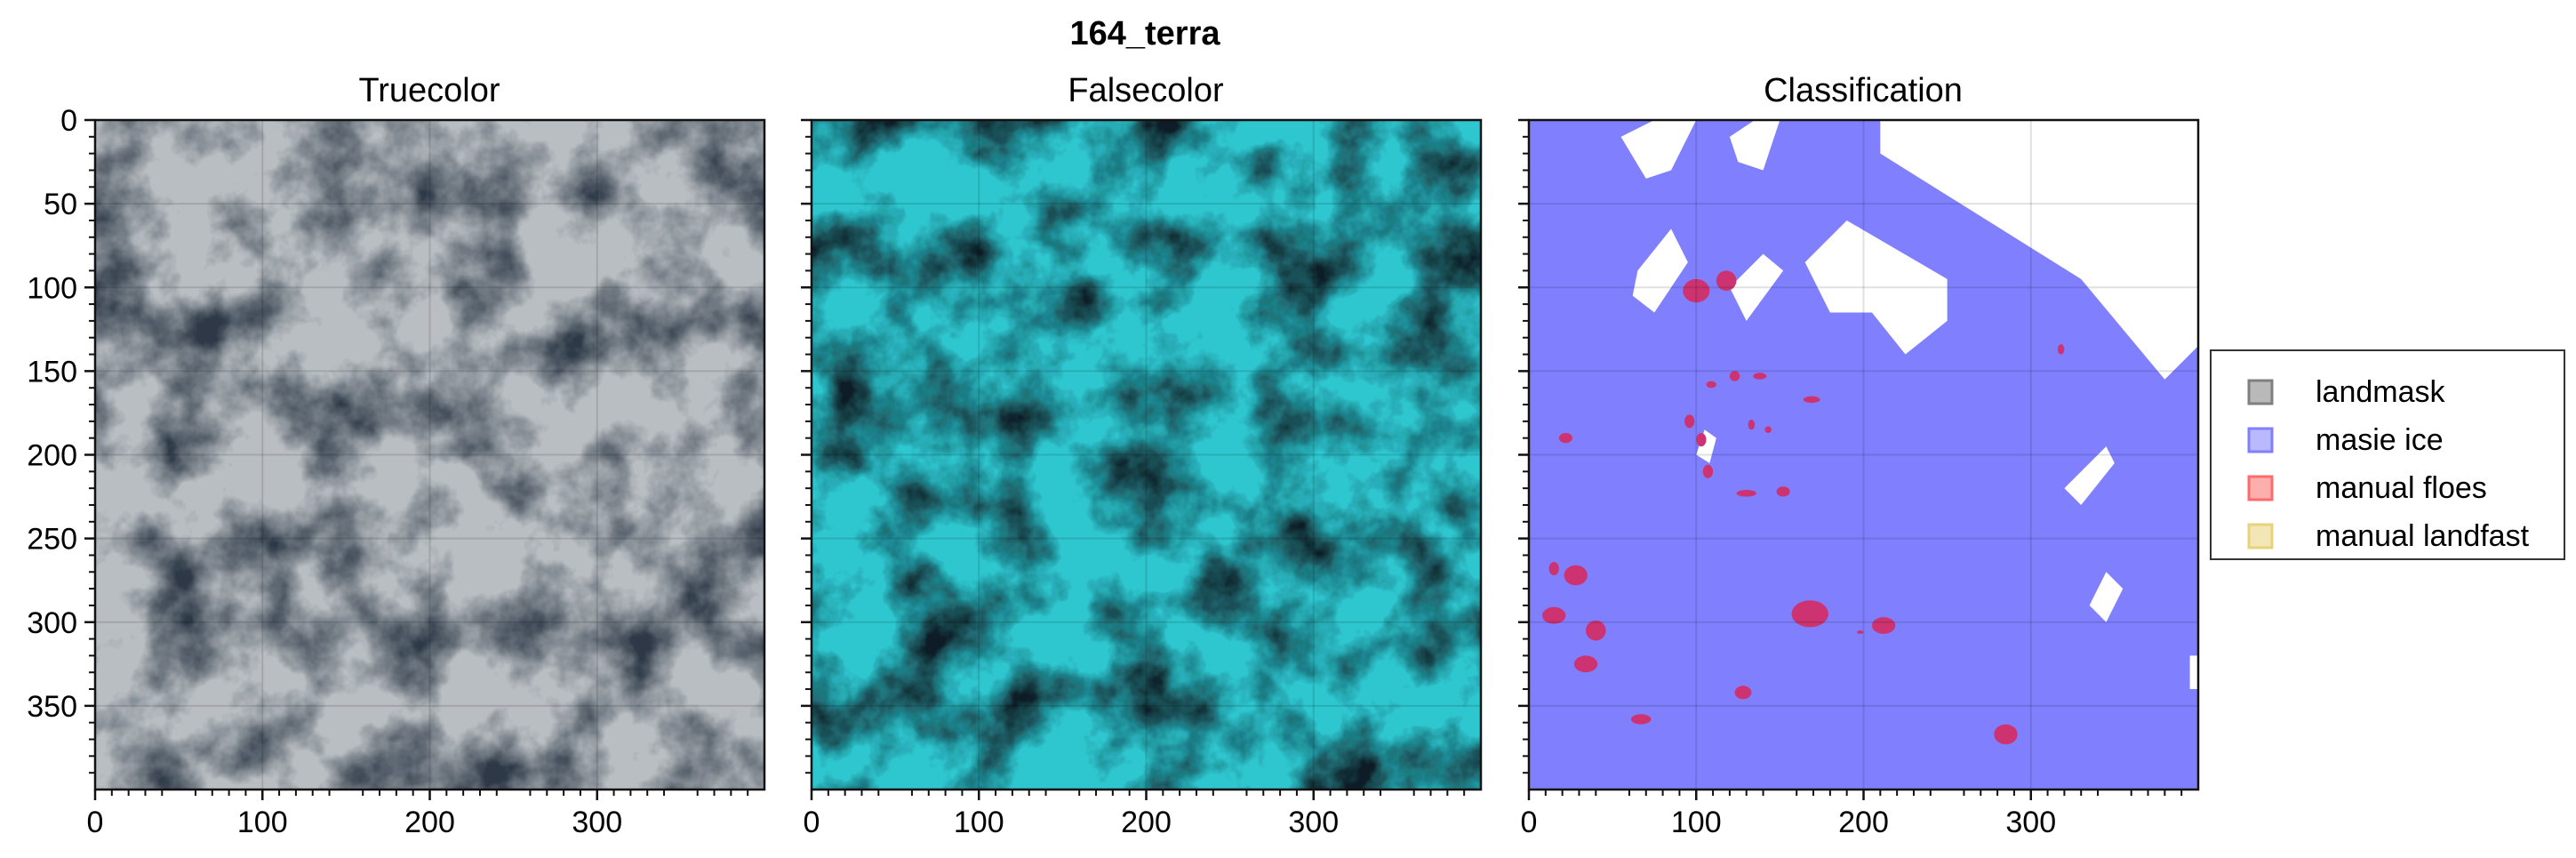 This screenshot has width=2576, height=858. Describe the element at coordinates (2380, 440) in the screenshot. I see `legend-label: masie ice` at that location.